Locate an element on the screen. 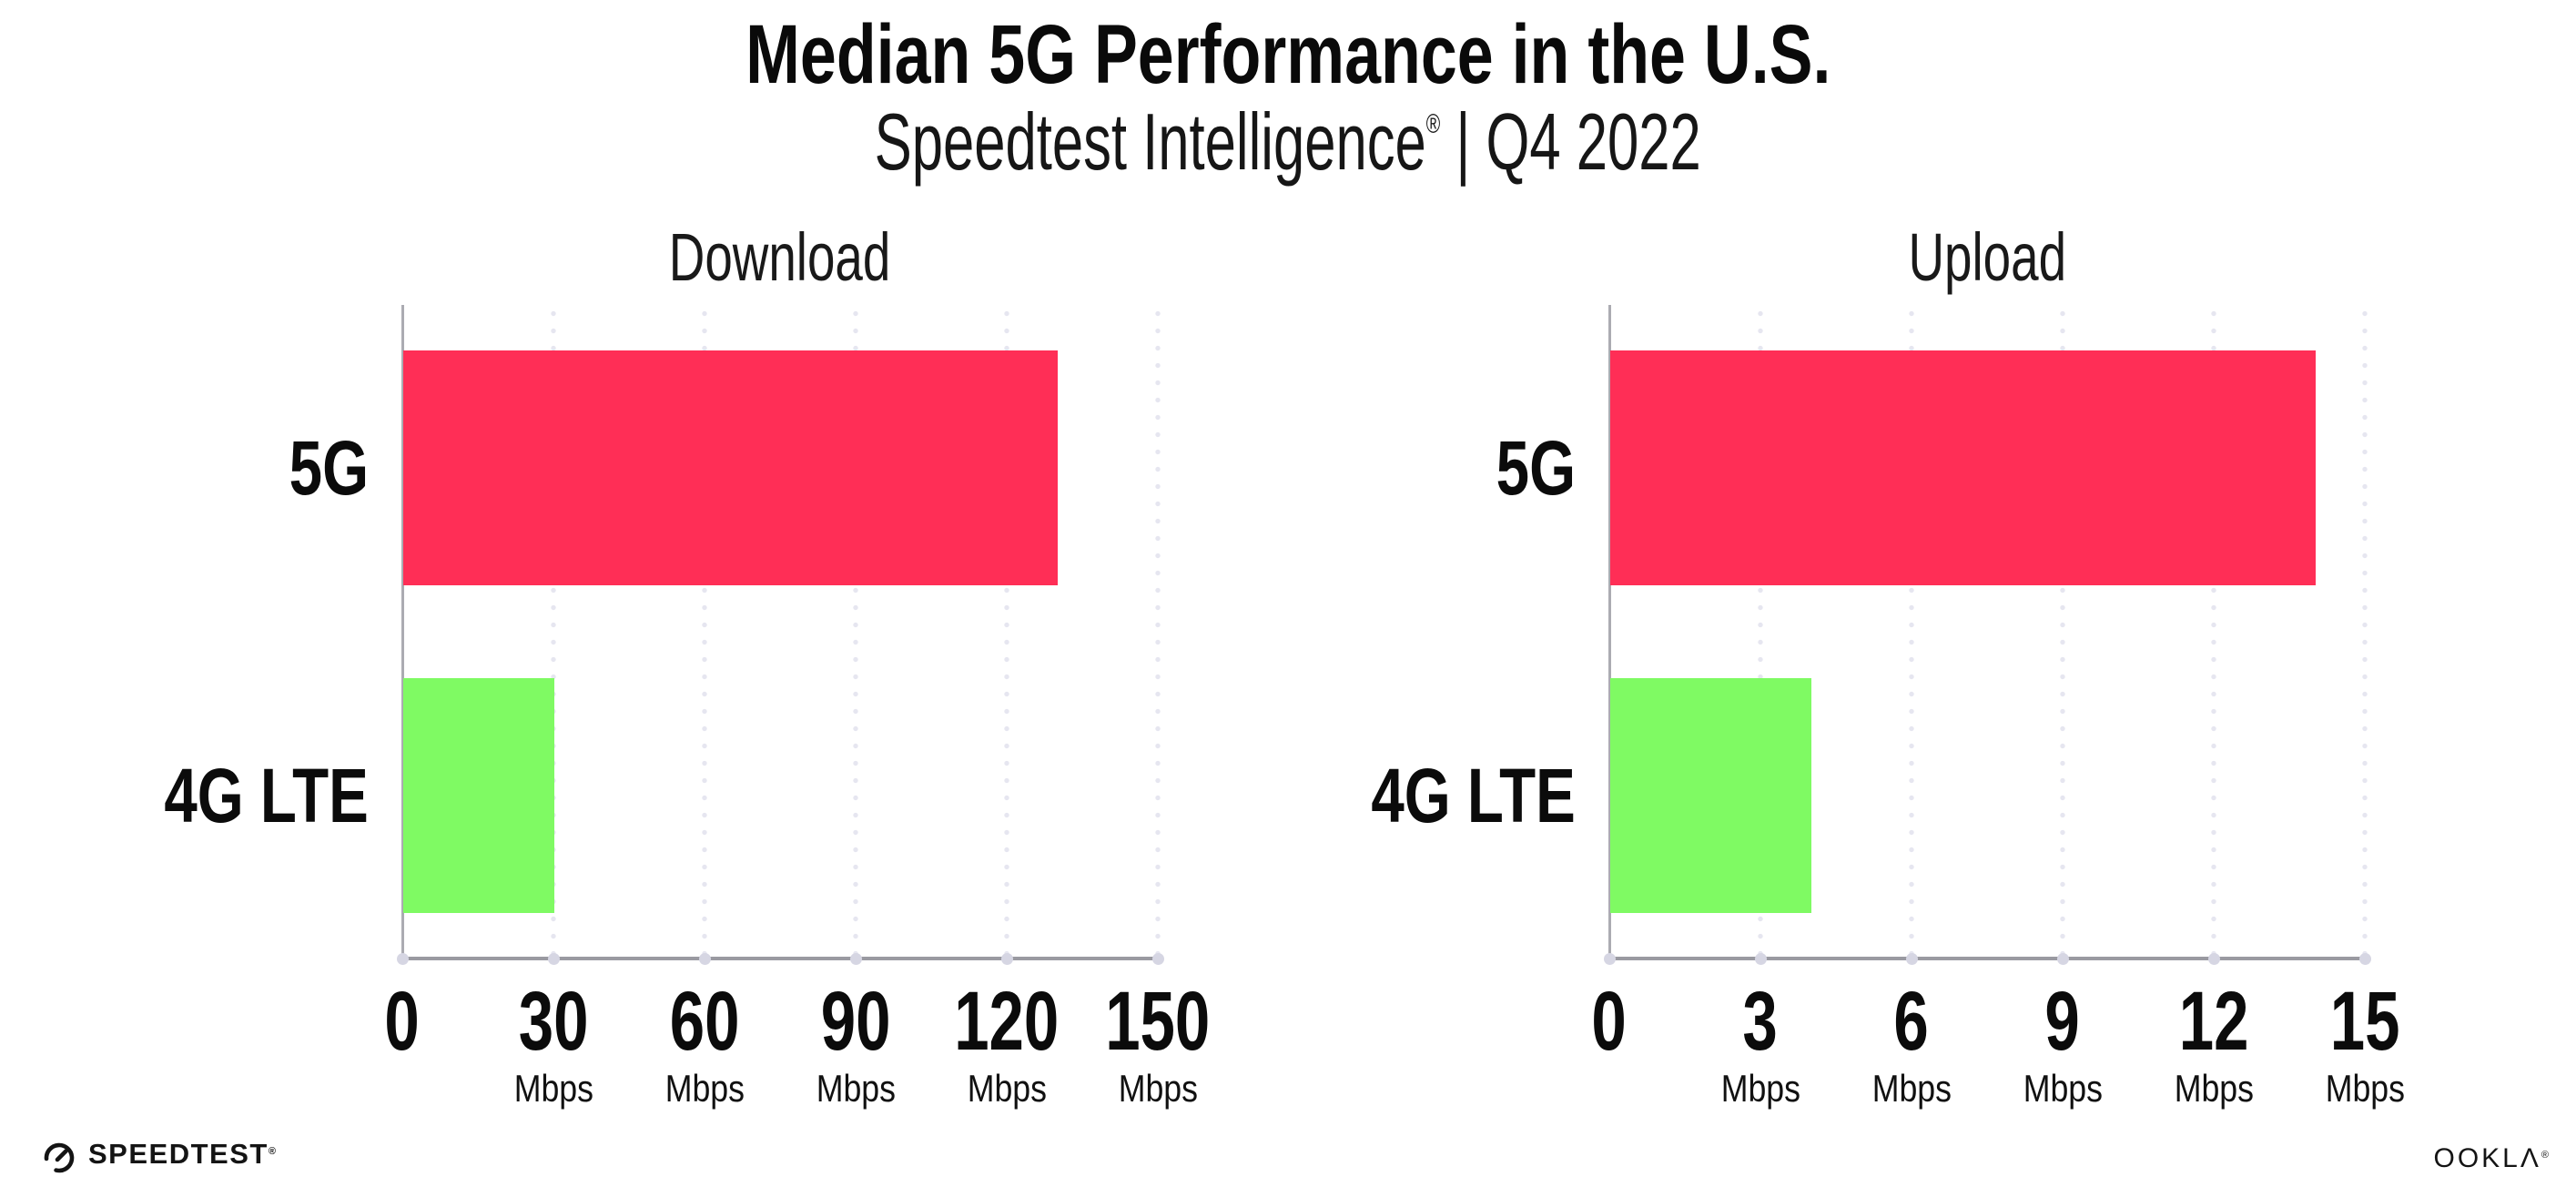 This screenshot has height=1197, width=2576. x-tick-label-3: 3 Mbps is located at coordinates (1760, 1044).